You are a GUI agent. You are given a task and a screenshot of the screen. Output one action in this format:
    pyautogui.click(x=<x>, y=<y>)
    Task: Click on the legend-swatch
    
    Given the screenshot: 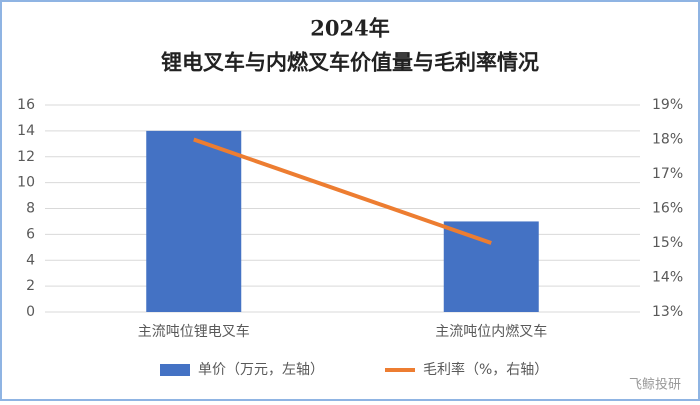 What is the action you would take?
    pyautogui.click(x=175, y=370)
    